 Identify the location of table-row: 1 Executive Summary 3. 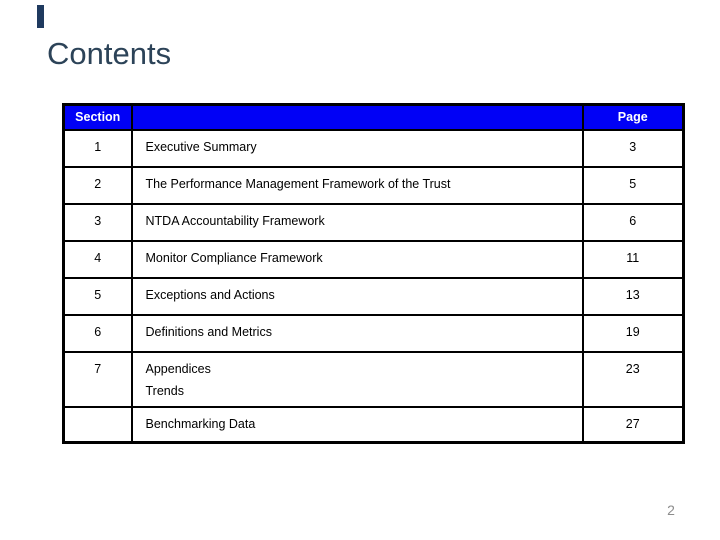
(373, 148).